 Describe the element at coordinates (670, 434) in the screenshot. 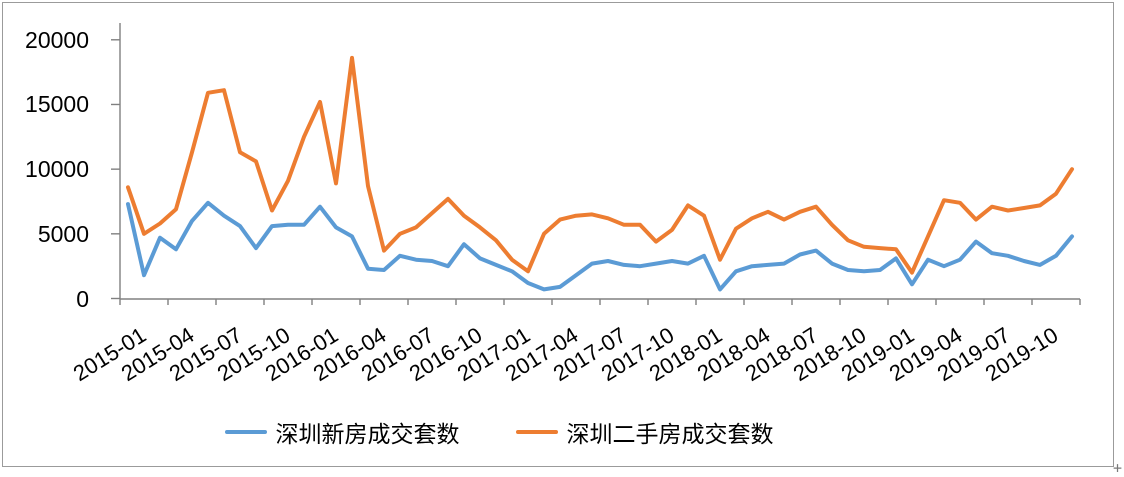

I see `legend-label-secondhand-house: 深圳二手房成交套数` at that location.